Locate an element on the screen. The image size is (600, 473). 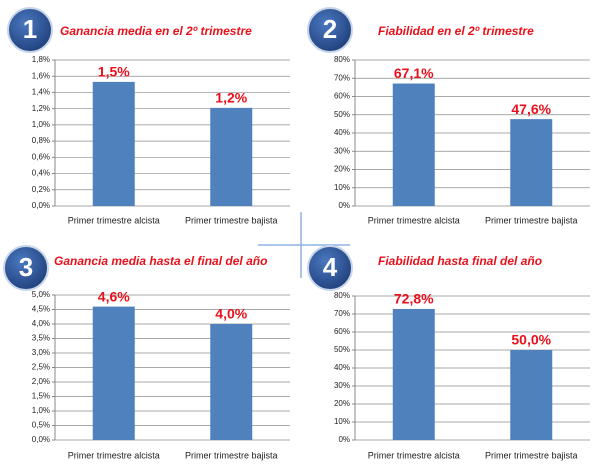
y-tick-label: 5,0% is located at coordinates (41, 294).